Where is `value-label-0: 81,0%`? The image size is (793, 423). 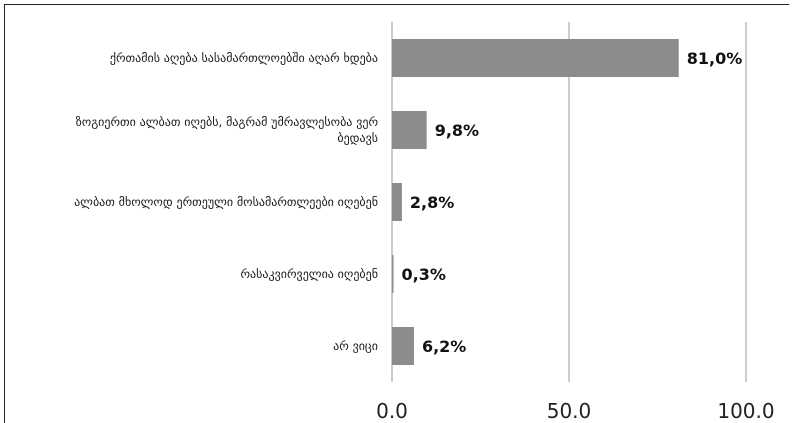
value-label-0: 81,0% is located at coordinates (715, 58).